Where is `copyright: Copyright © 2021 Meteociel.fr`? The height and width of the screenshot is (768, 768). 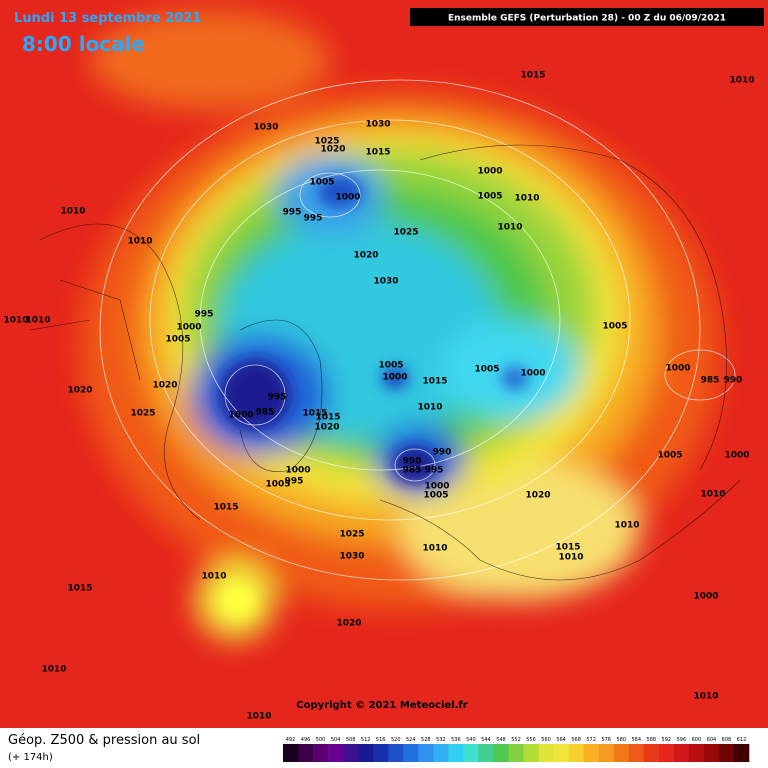
copyright: Copyright © 2021 Meteociel.fr is located at coordinates (381, 705).